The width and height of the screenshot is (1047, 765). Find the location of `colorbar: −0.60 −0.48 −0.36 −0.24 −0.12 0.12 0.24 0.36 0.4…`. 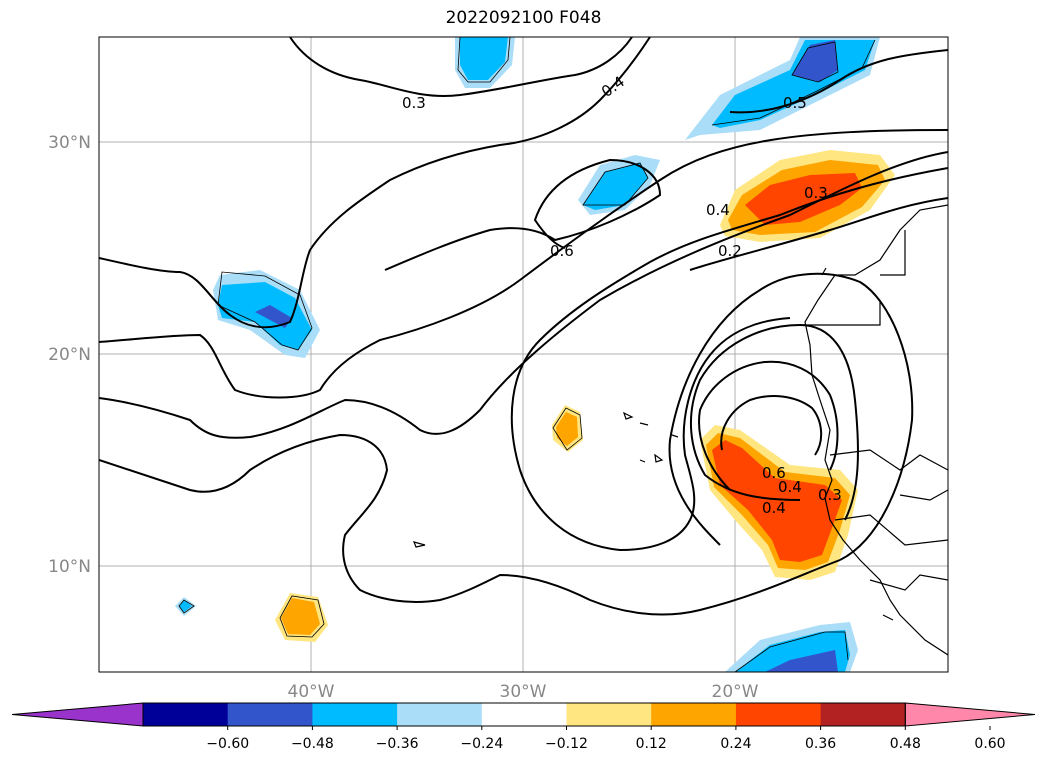

colorbar: −0.60 −0.48 −0.36 −0.24 −0.12 0.12 0.24 0.36 0.4… is located at coordinates (523, 727).